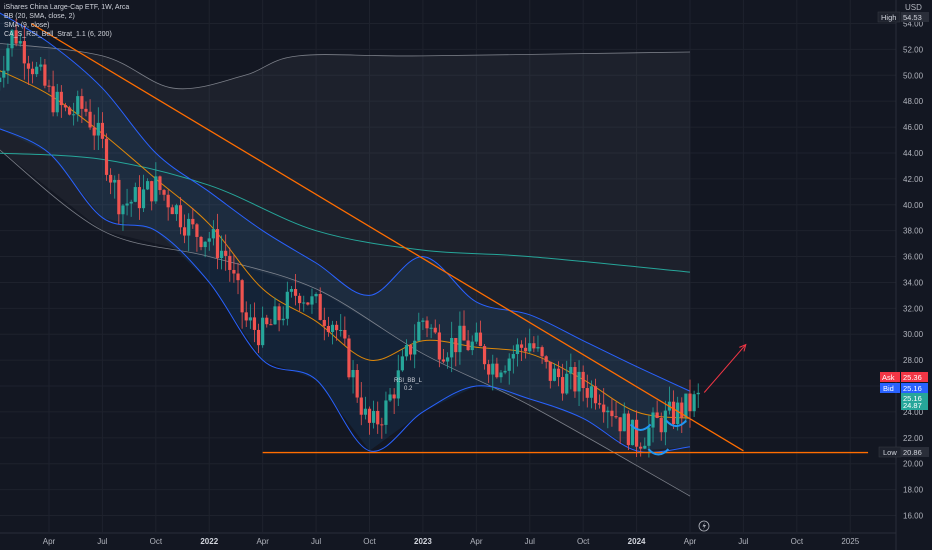 Image resolution: width=932 pixels, height=550 pixels. What do you see at coordinates (913, 205) in the screenshot?
I see `y-tick-label: 40.00` at bounding box center [913, 205].